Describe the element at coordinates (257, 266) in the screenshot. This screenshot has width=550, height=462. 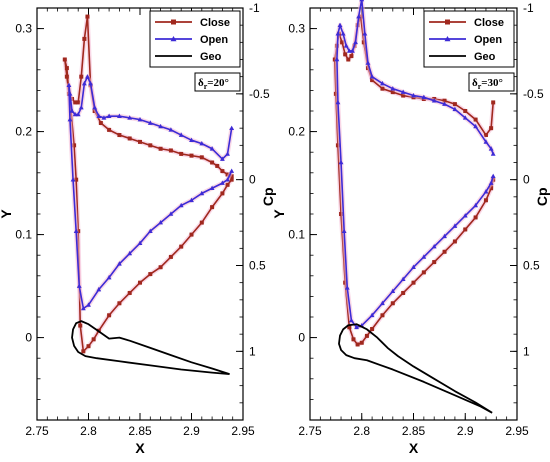
I see `left-cp-tick-label: 0.5` at that location.